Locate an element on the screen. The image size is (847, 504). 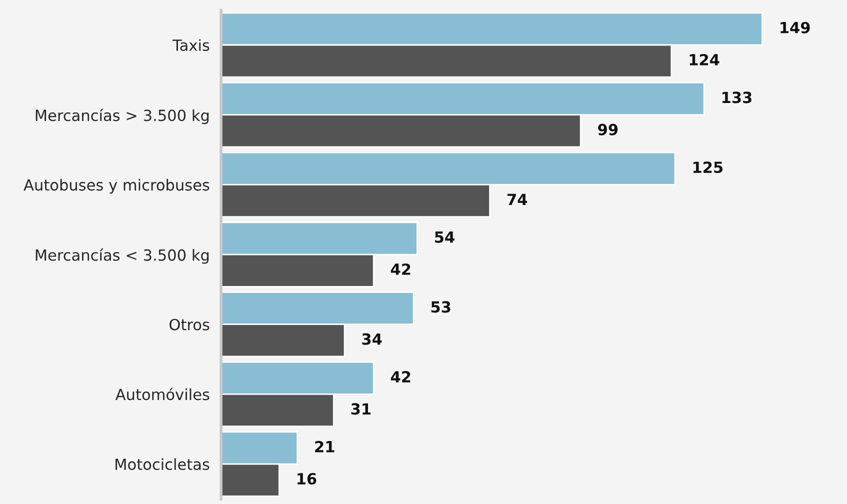
data-label: 99 is located at coordinates (608, 130).